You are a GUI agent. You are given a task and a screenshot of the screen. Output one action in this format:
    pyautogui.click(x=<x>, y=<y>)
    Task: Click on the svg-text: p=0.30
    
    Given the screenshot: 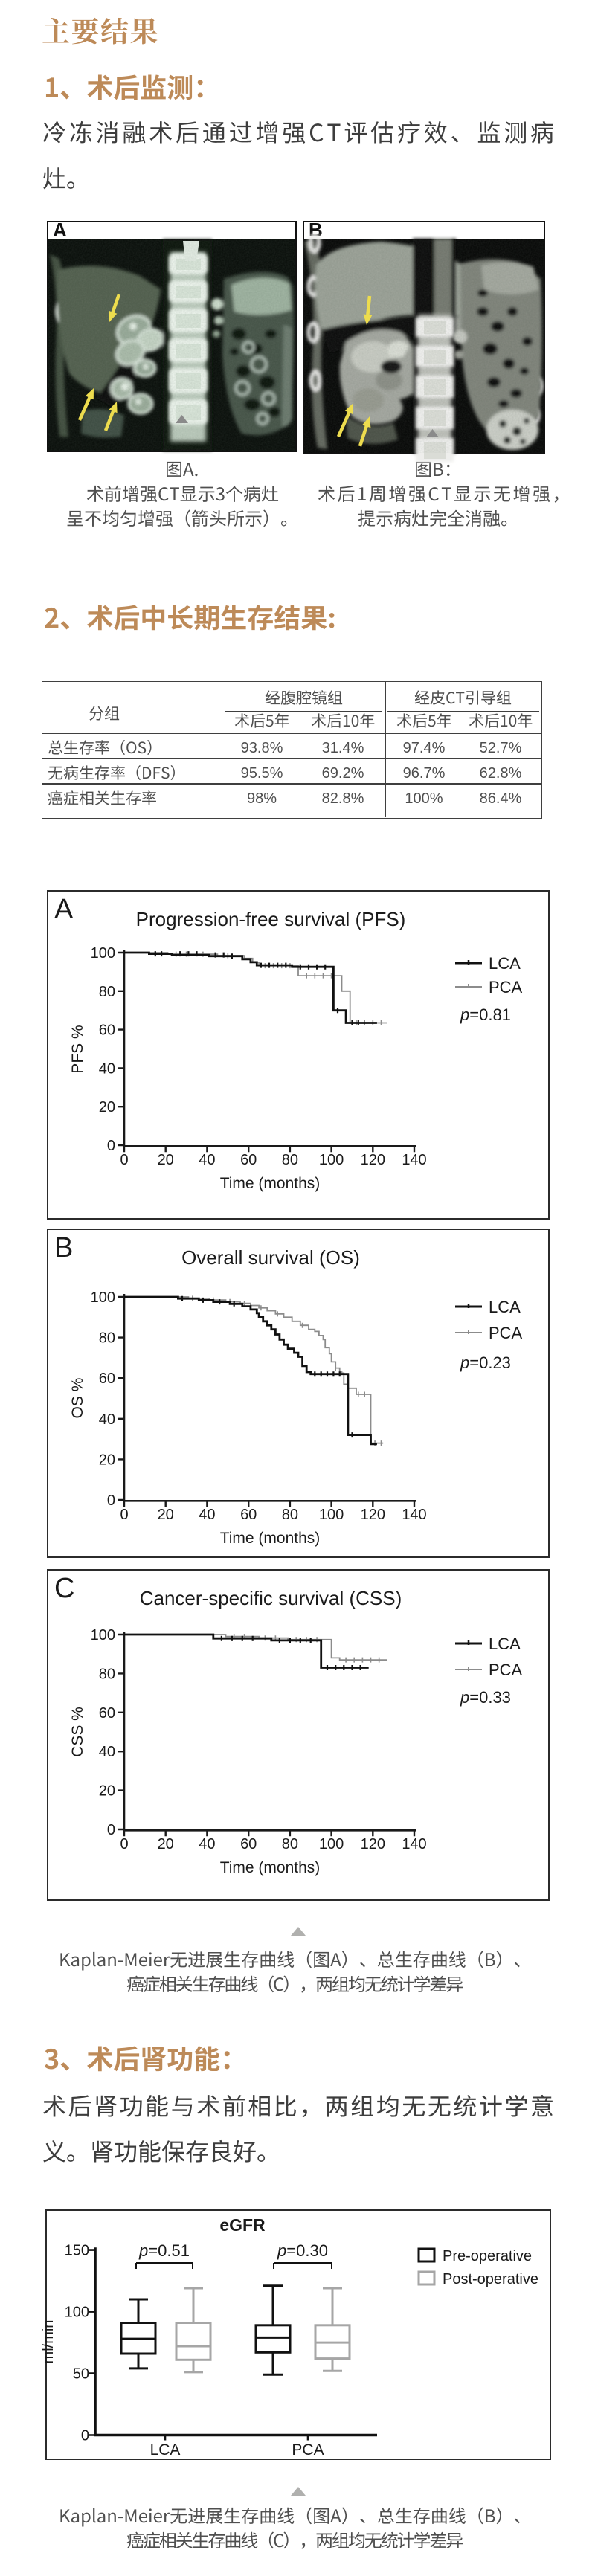 What is the action you would take?
    pyautogui.click(x=303, y=2250)
    